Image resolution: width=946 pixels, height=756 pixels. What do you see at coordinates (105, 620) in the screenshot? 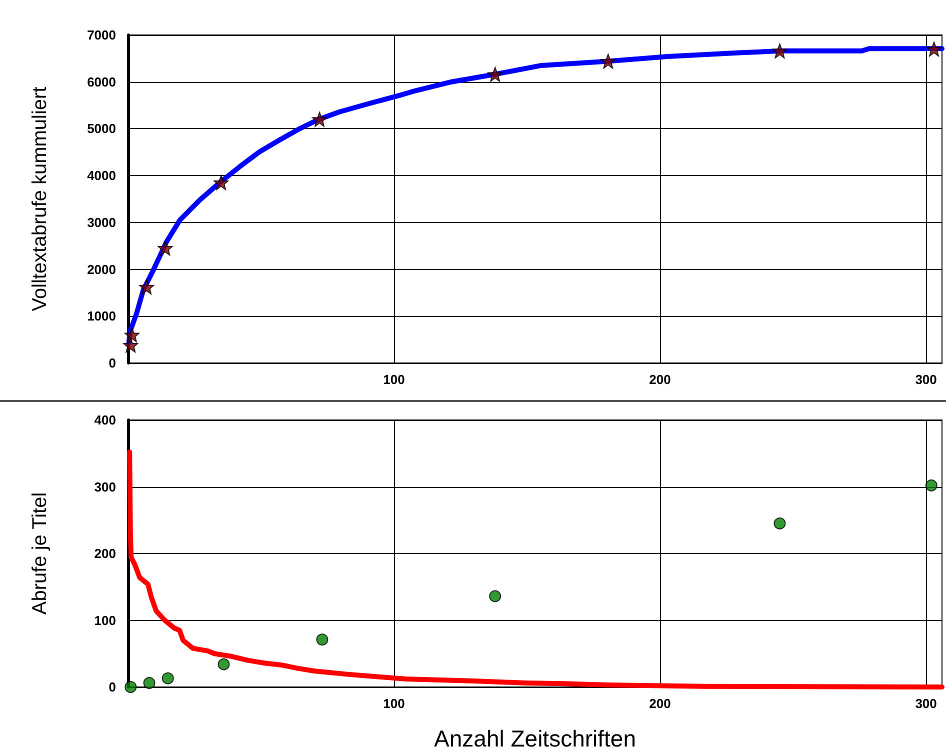
I see `y-tick-label: 100` at bounding box center [105, 620].